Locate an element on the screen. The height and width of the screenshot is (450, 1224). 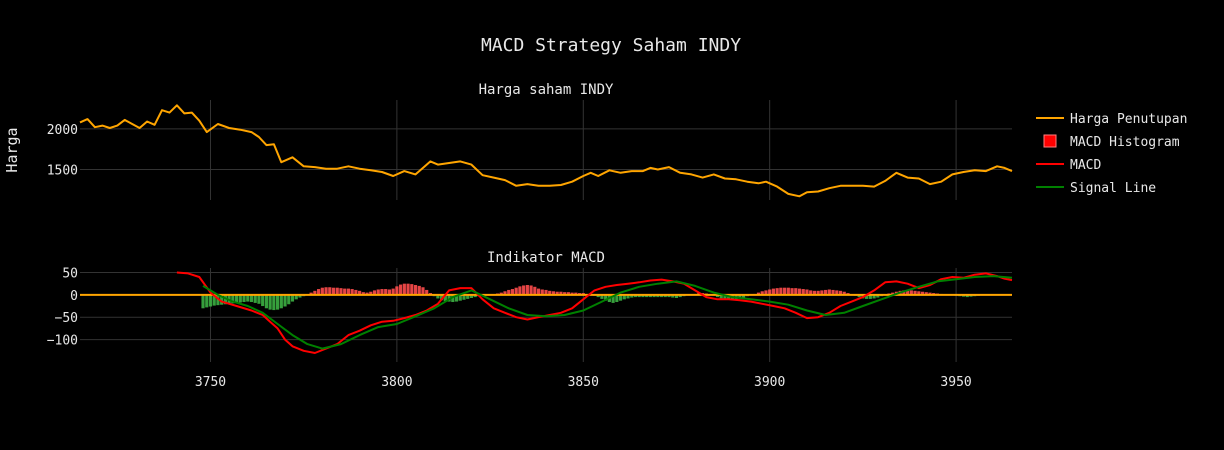
legend-item: Harga Penutupan is located at coordinates (1111, 119).